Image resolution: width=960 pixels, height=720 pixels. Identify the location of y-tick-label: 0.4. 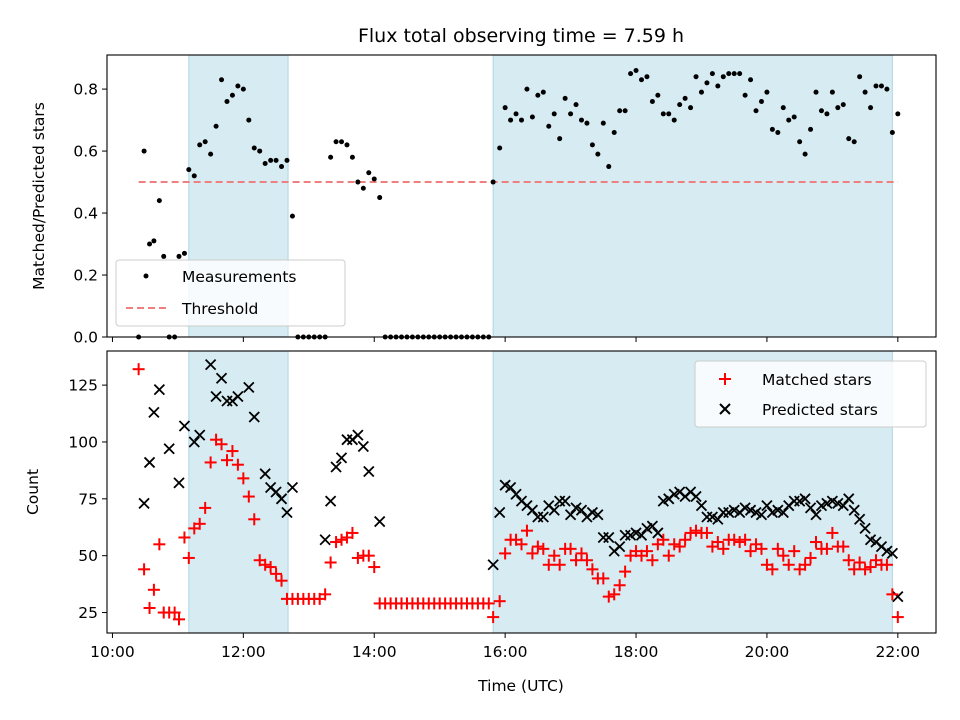
(85, 214).